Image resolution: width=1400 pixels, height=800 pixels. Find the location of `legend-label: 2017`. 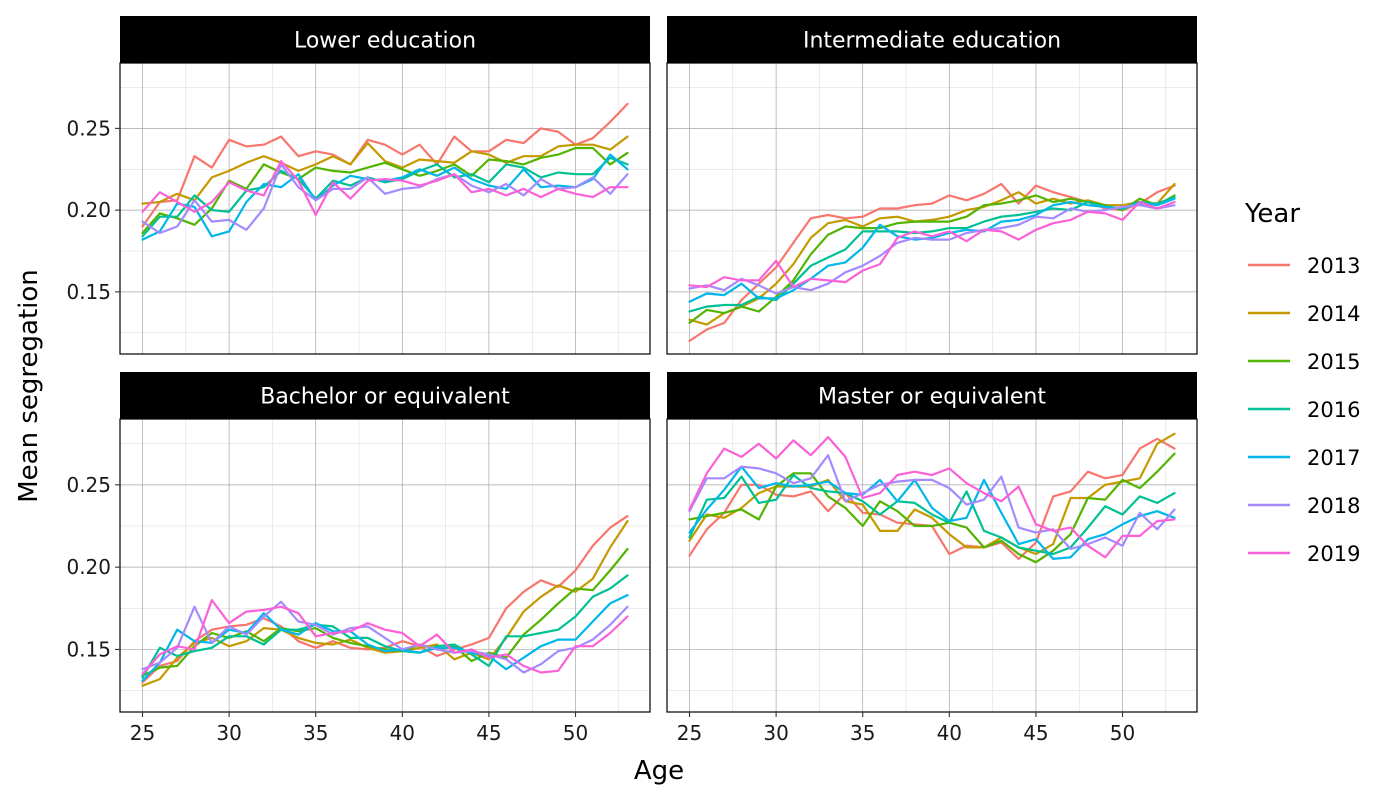

legend-label: 2017 is located at coordinates (1333, 458).